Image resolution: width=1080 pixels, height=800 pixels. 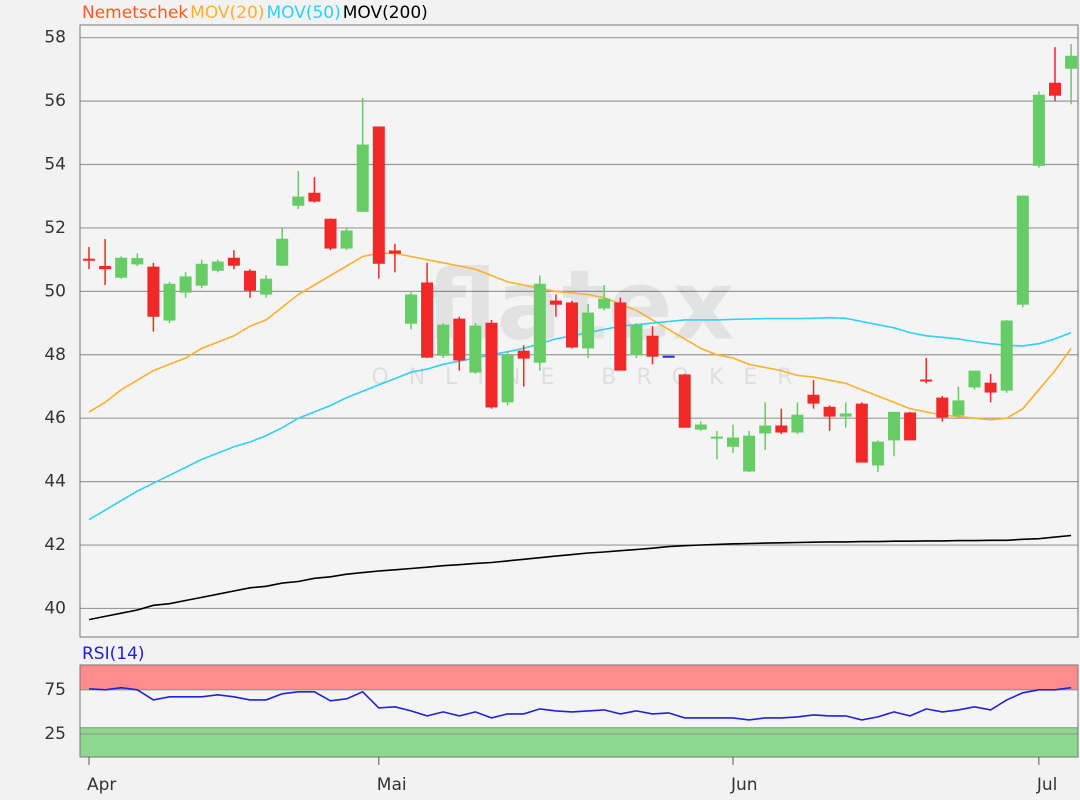 What do you see at coordinates (55, 291) in the screenshot?
I see `y-tick-label: 50` at bounding box center [55, 291].